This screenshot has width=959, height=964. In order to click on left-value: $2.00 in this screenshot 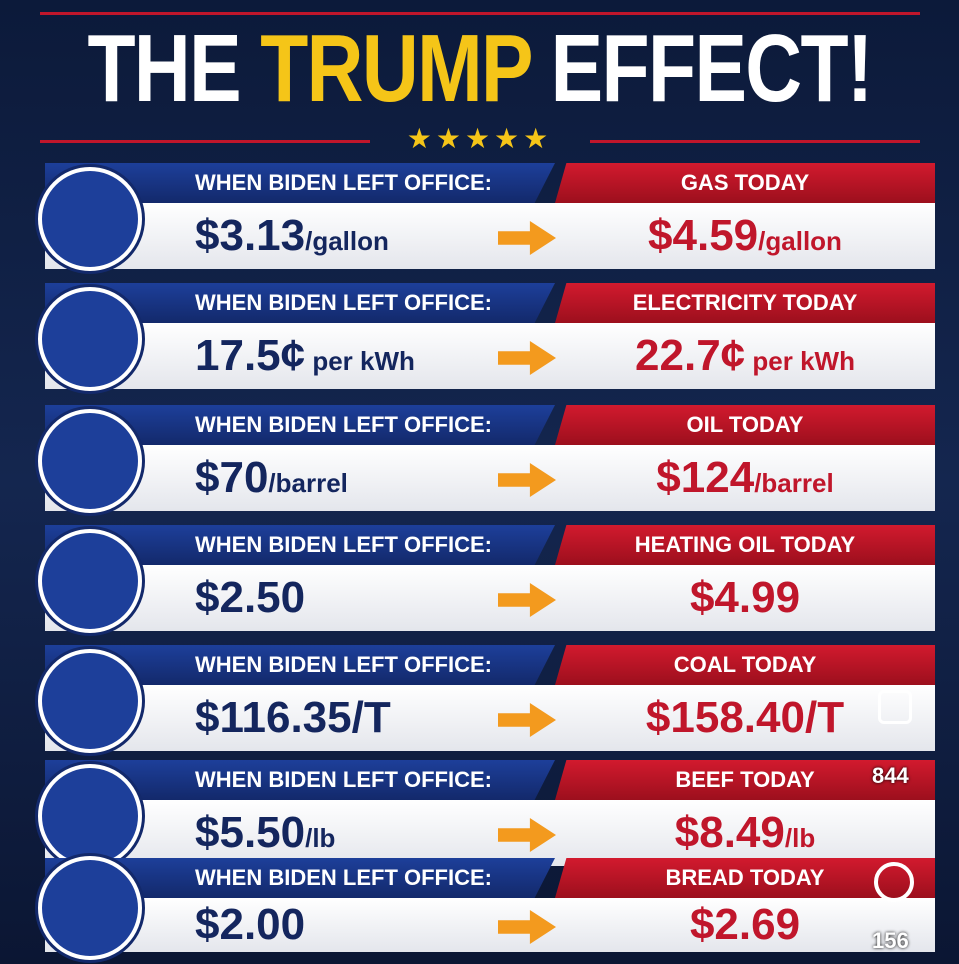, I will do `click(250, 925)`.